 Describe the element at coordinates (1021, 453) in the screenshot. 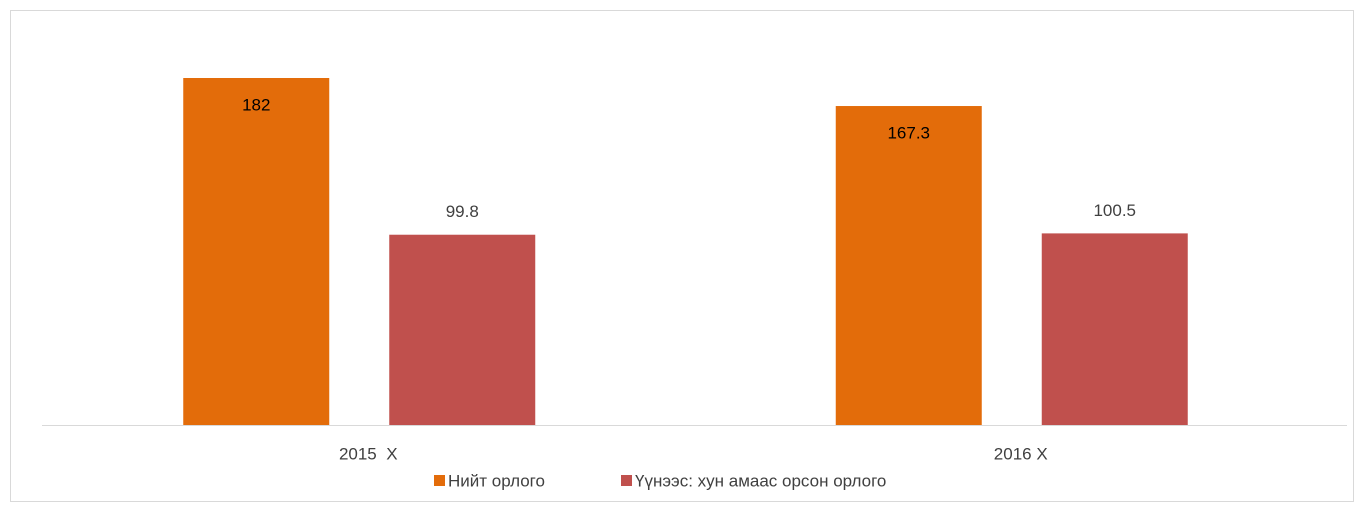

I see `x-tick-label: 2016 Х` at that location.